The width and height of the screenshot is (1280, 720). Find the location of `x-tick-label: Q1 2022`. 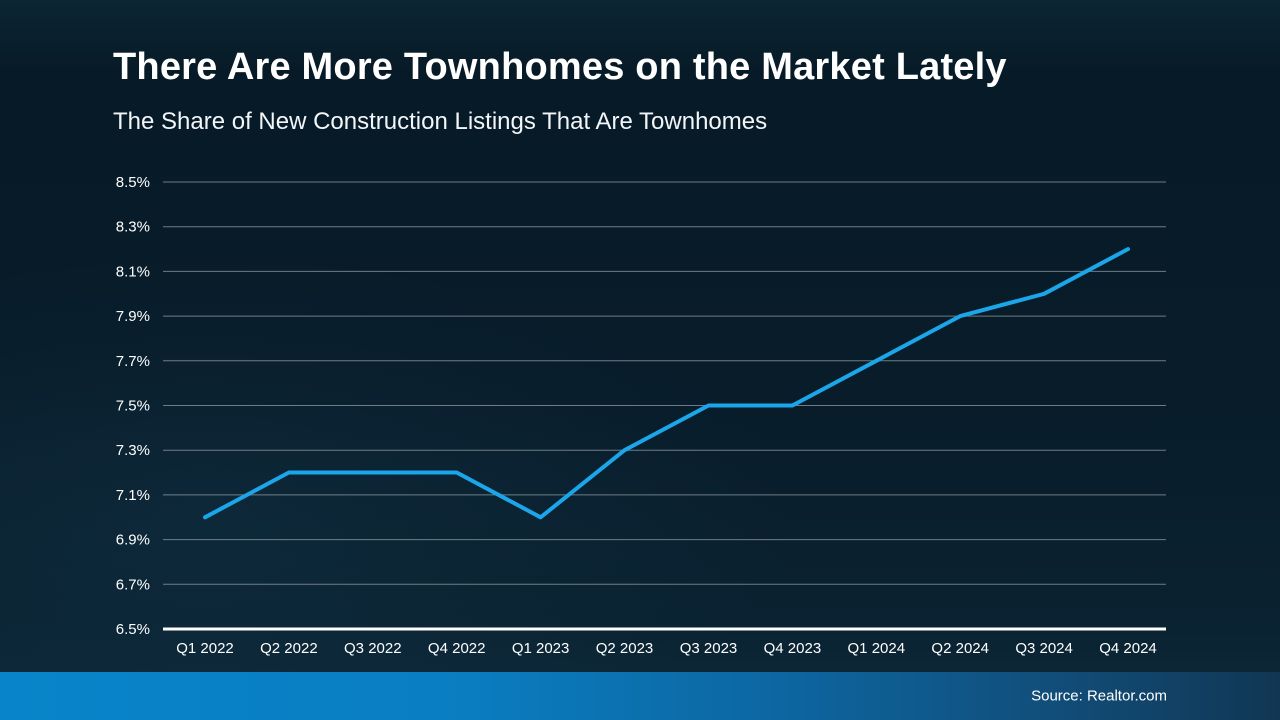

x-tick-label: Q1 2022 is located at coordinates (205, 648).